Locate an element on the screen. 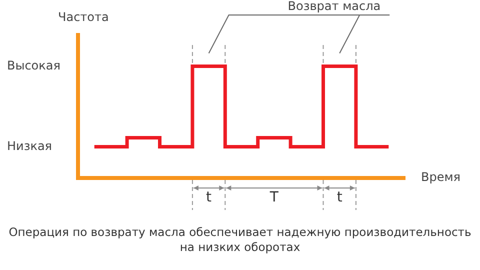  x-axis-title: Время is located at coordinates (441, 177).